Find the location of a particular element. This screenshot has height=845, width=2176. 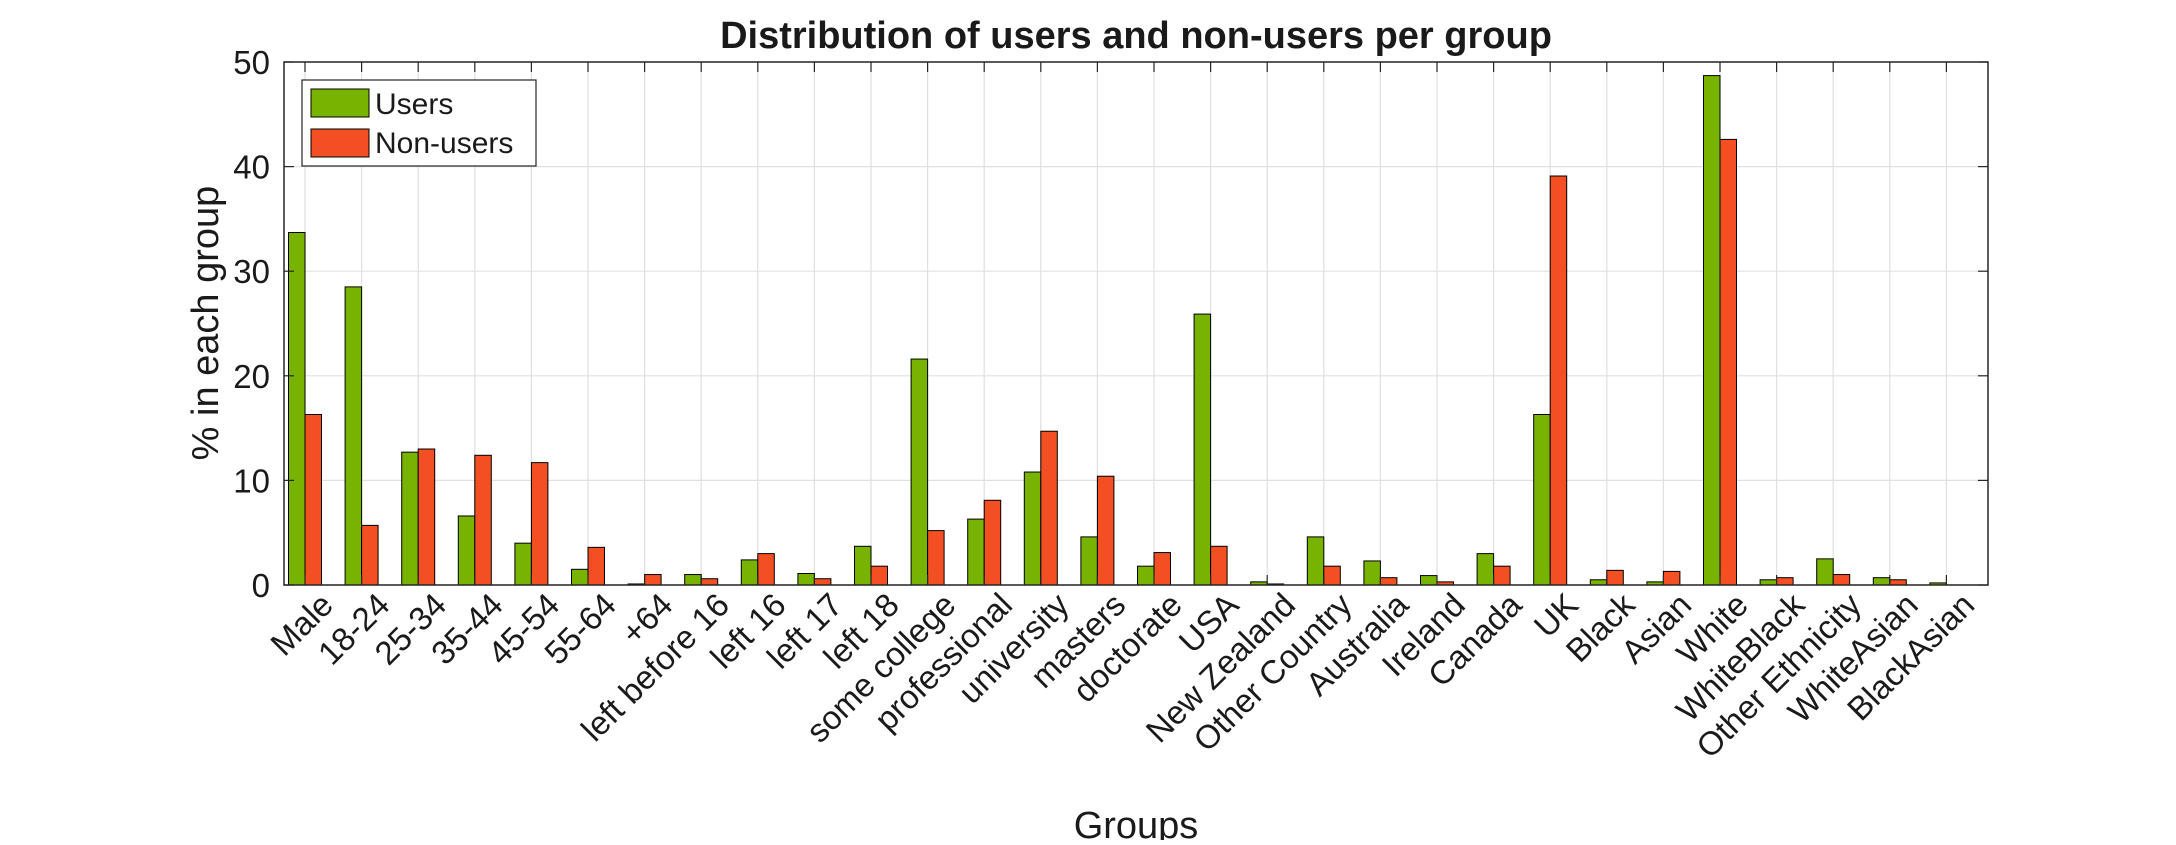

legend-label-users: Users is located at coordinates (414, 104).